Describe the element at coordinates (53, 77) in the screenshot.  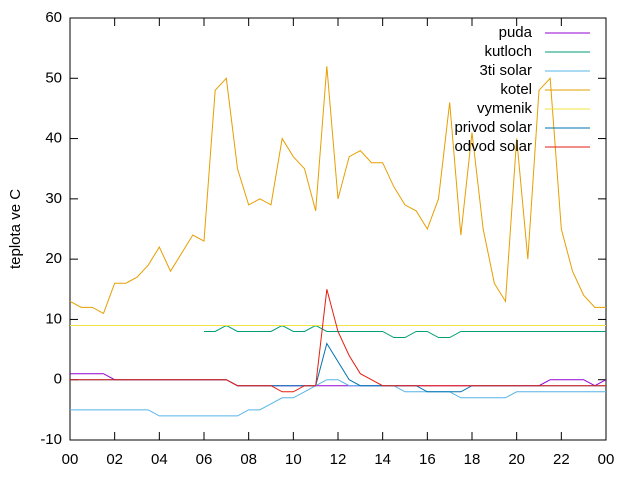
I see `y-tick-label: 50` at that location.